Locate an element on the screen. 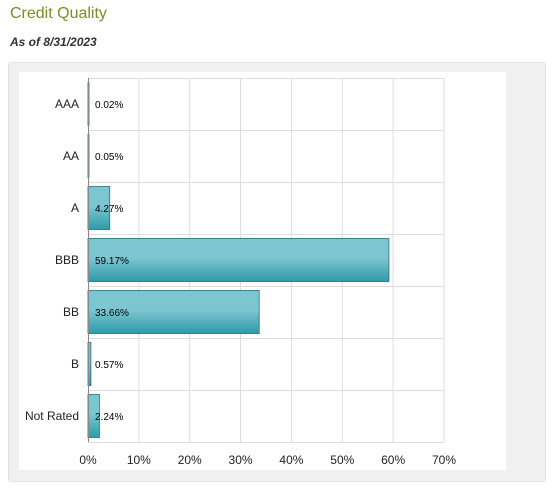 The width and height of the screenshot is (556, 494). category-label: AAA is located at coordinates (67, 104).